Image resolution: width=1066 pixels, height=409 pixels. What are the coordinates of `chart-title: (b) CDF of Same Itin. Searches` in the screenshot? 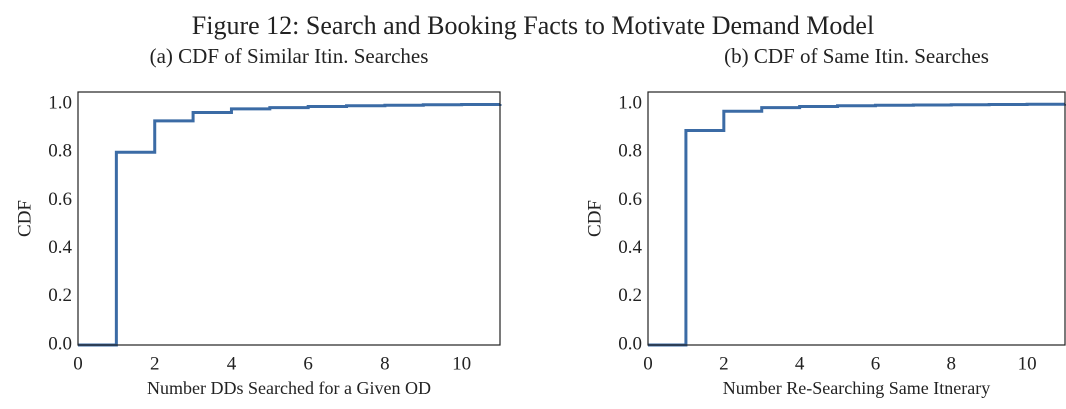 It's located at (856, 56).